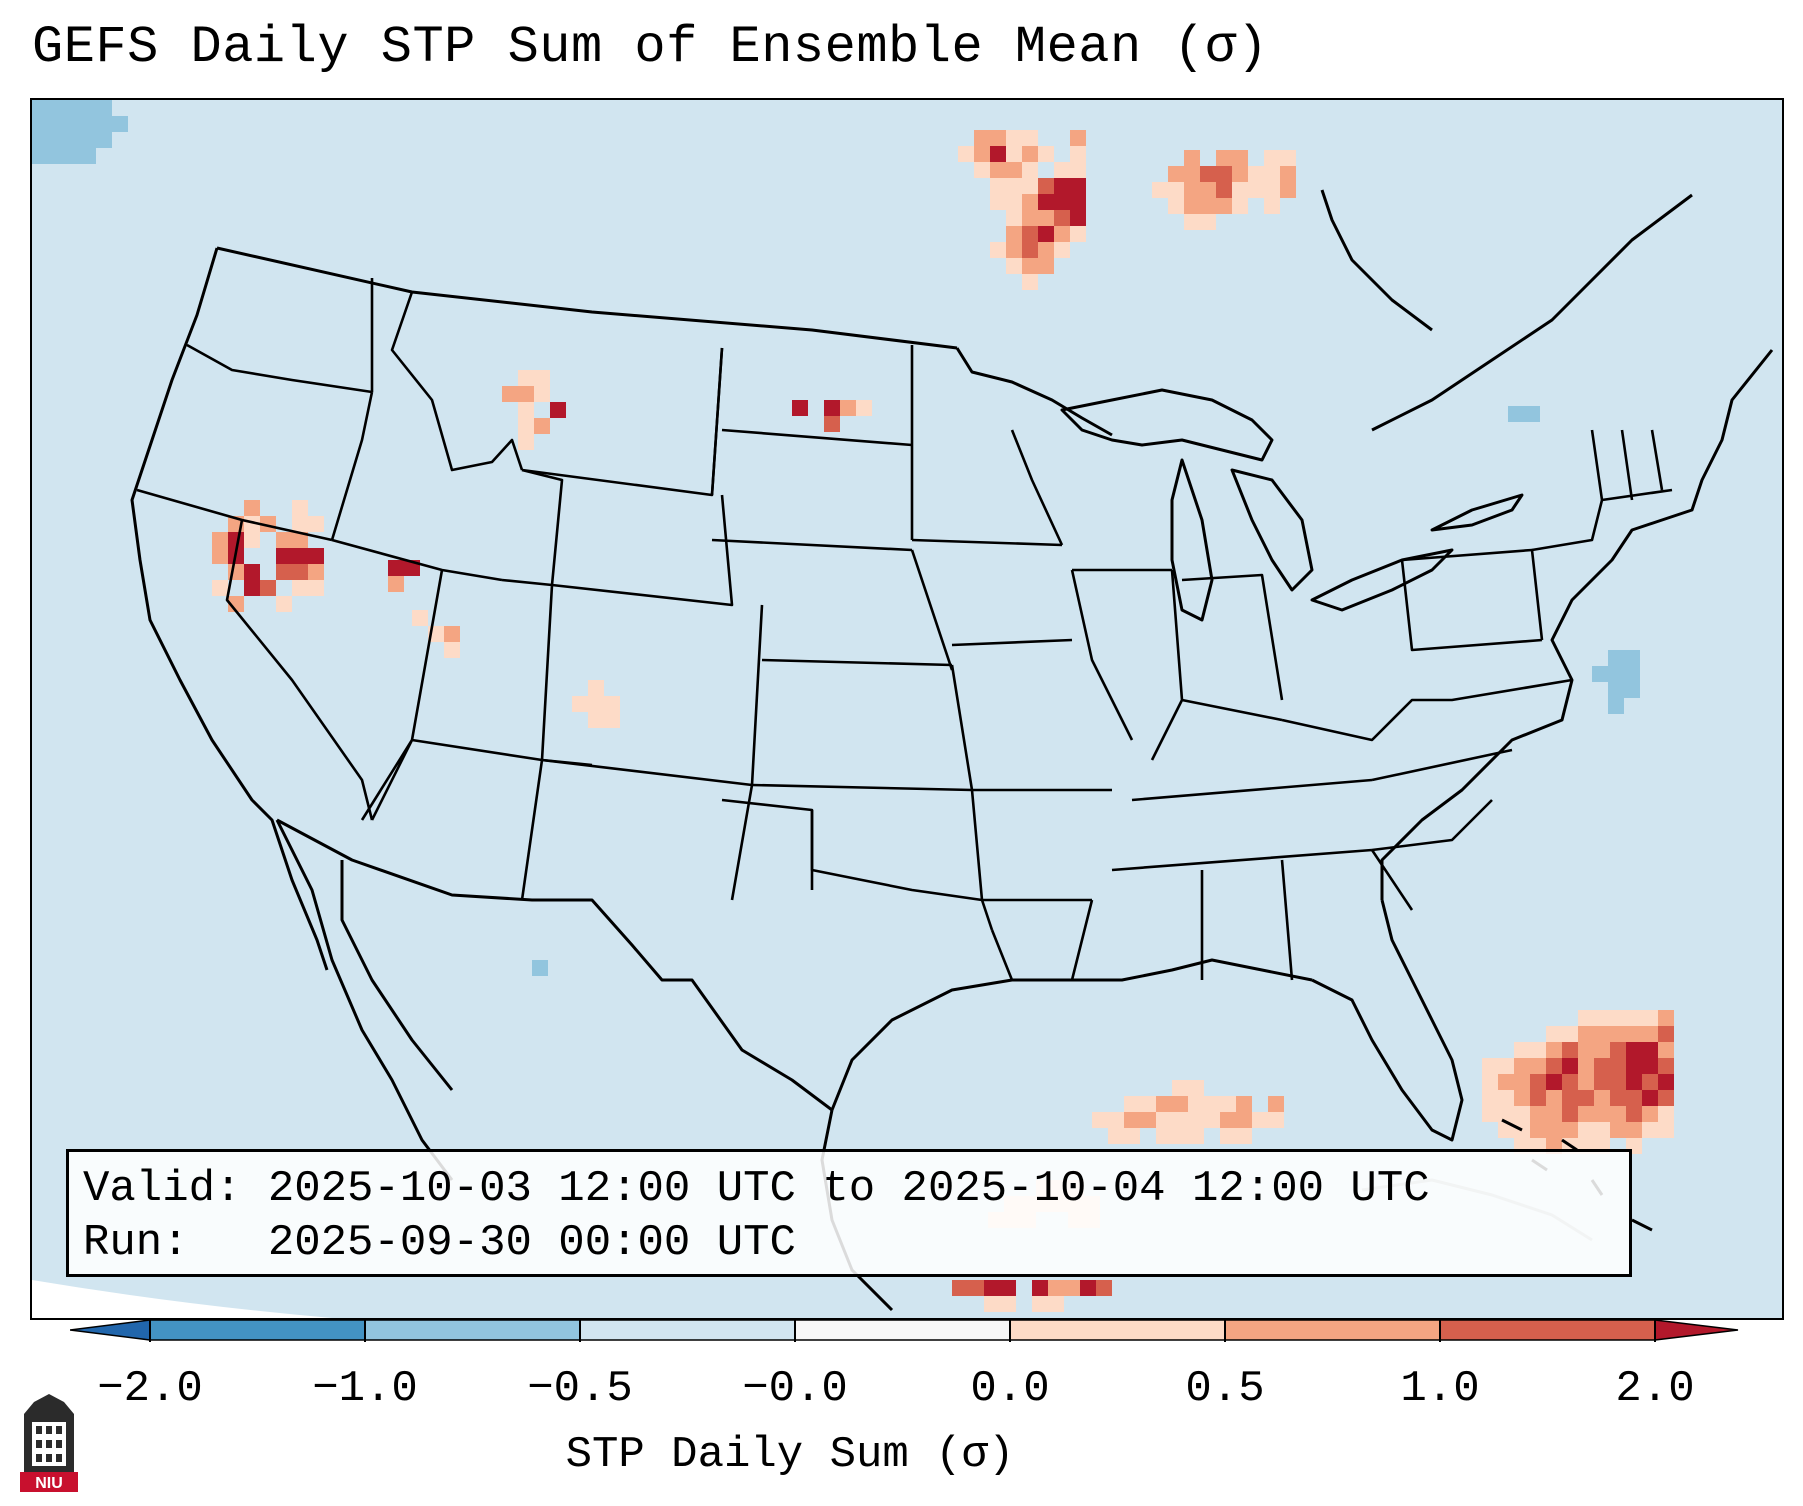 This screenshot has height=1506, width=1803. Describe the element at coordinates (49, 1483) in the screenshot. I see `svg-text: NIU` at that location.